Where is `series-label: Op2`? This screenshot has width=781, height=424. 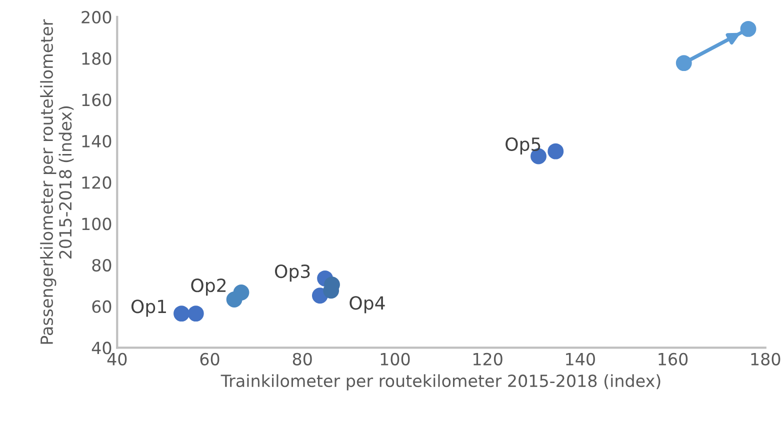
series-label: Op2 is located at coordinates (208, 287).